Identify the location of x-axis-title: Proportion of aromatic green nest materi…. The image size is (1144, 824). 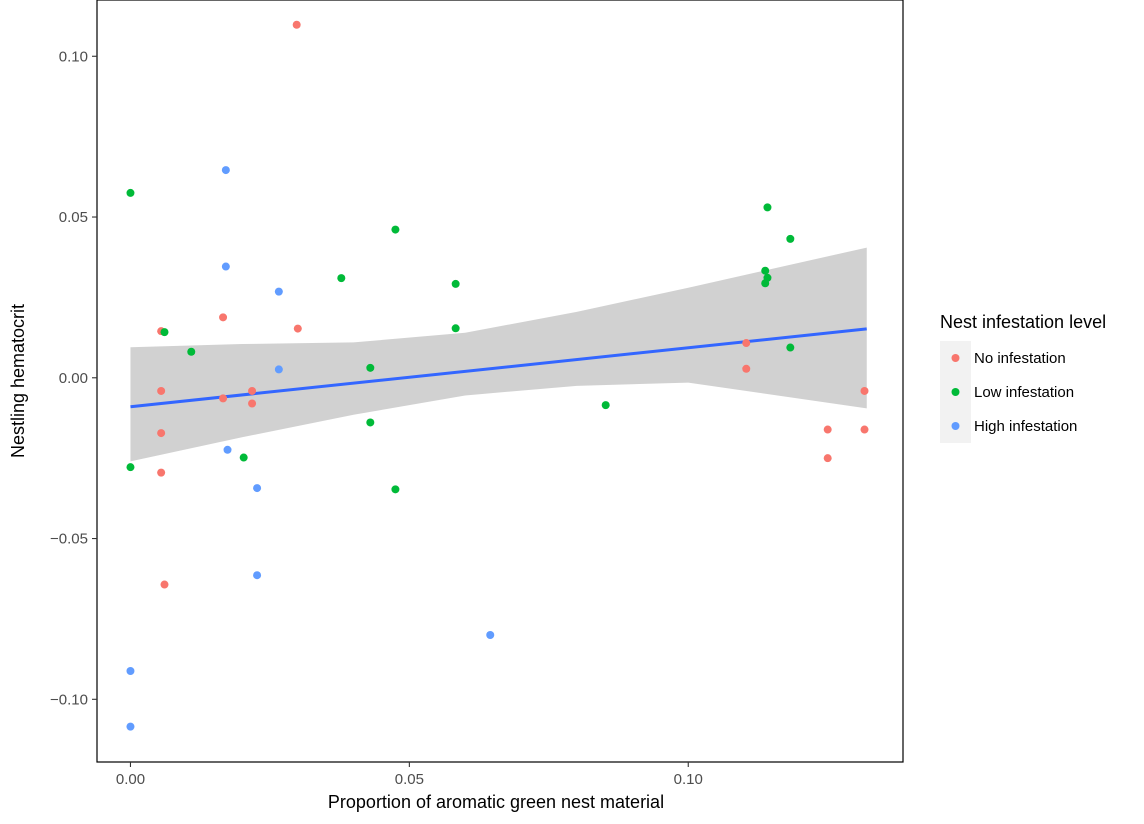
(496, 802).